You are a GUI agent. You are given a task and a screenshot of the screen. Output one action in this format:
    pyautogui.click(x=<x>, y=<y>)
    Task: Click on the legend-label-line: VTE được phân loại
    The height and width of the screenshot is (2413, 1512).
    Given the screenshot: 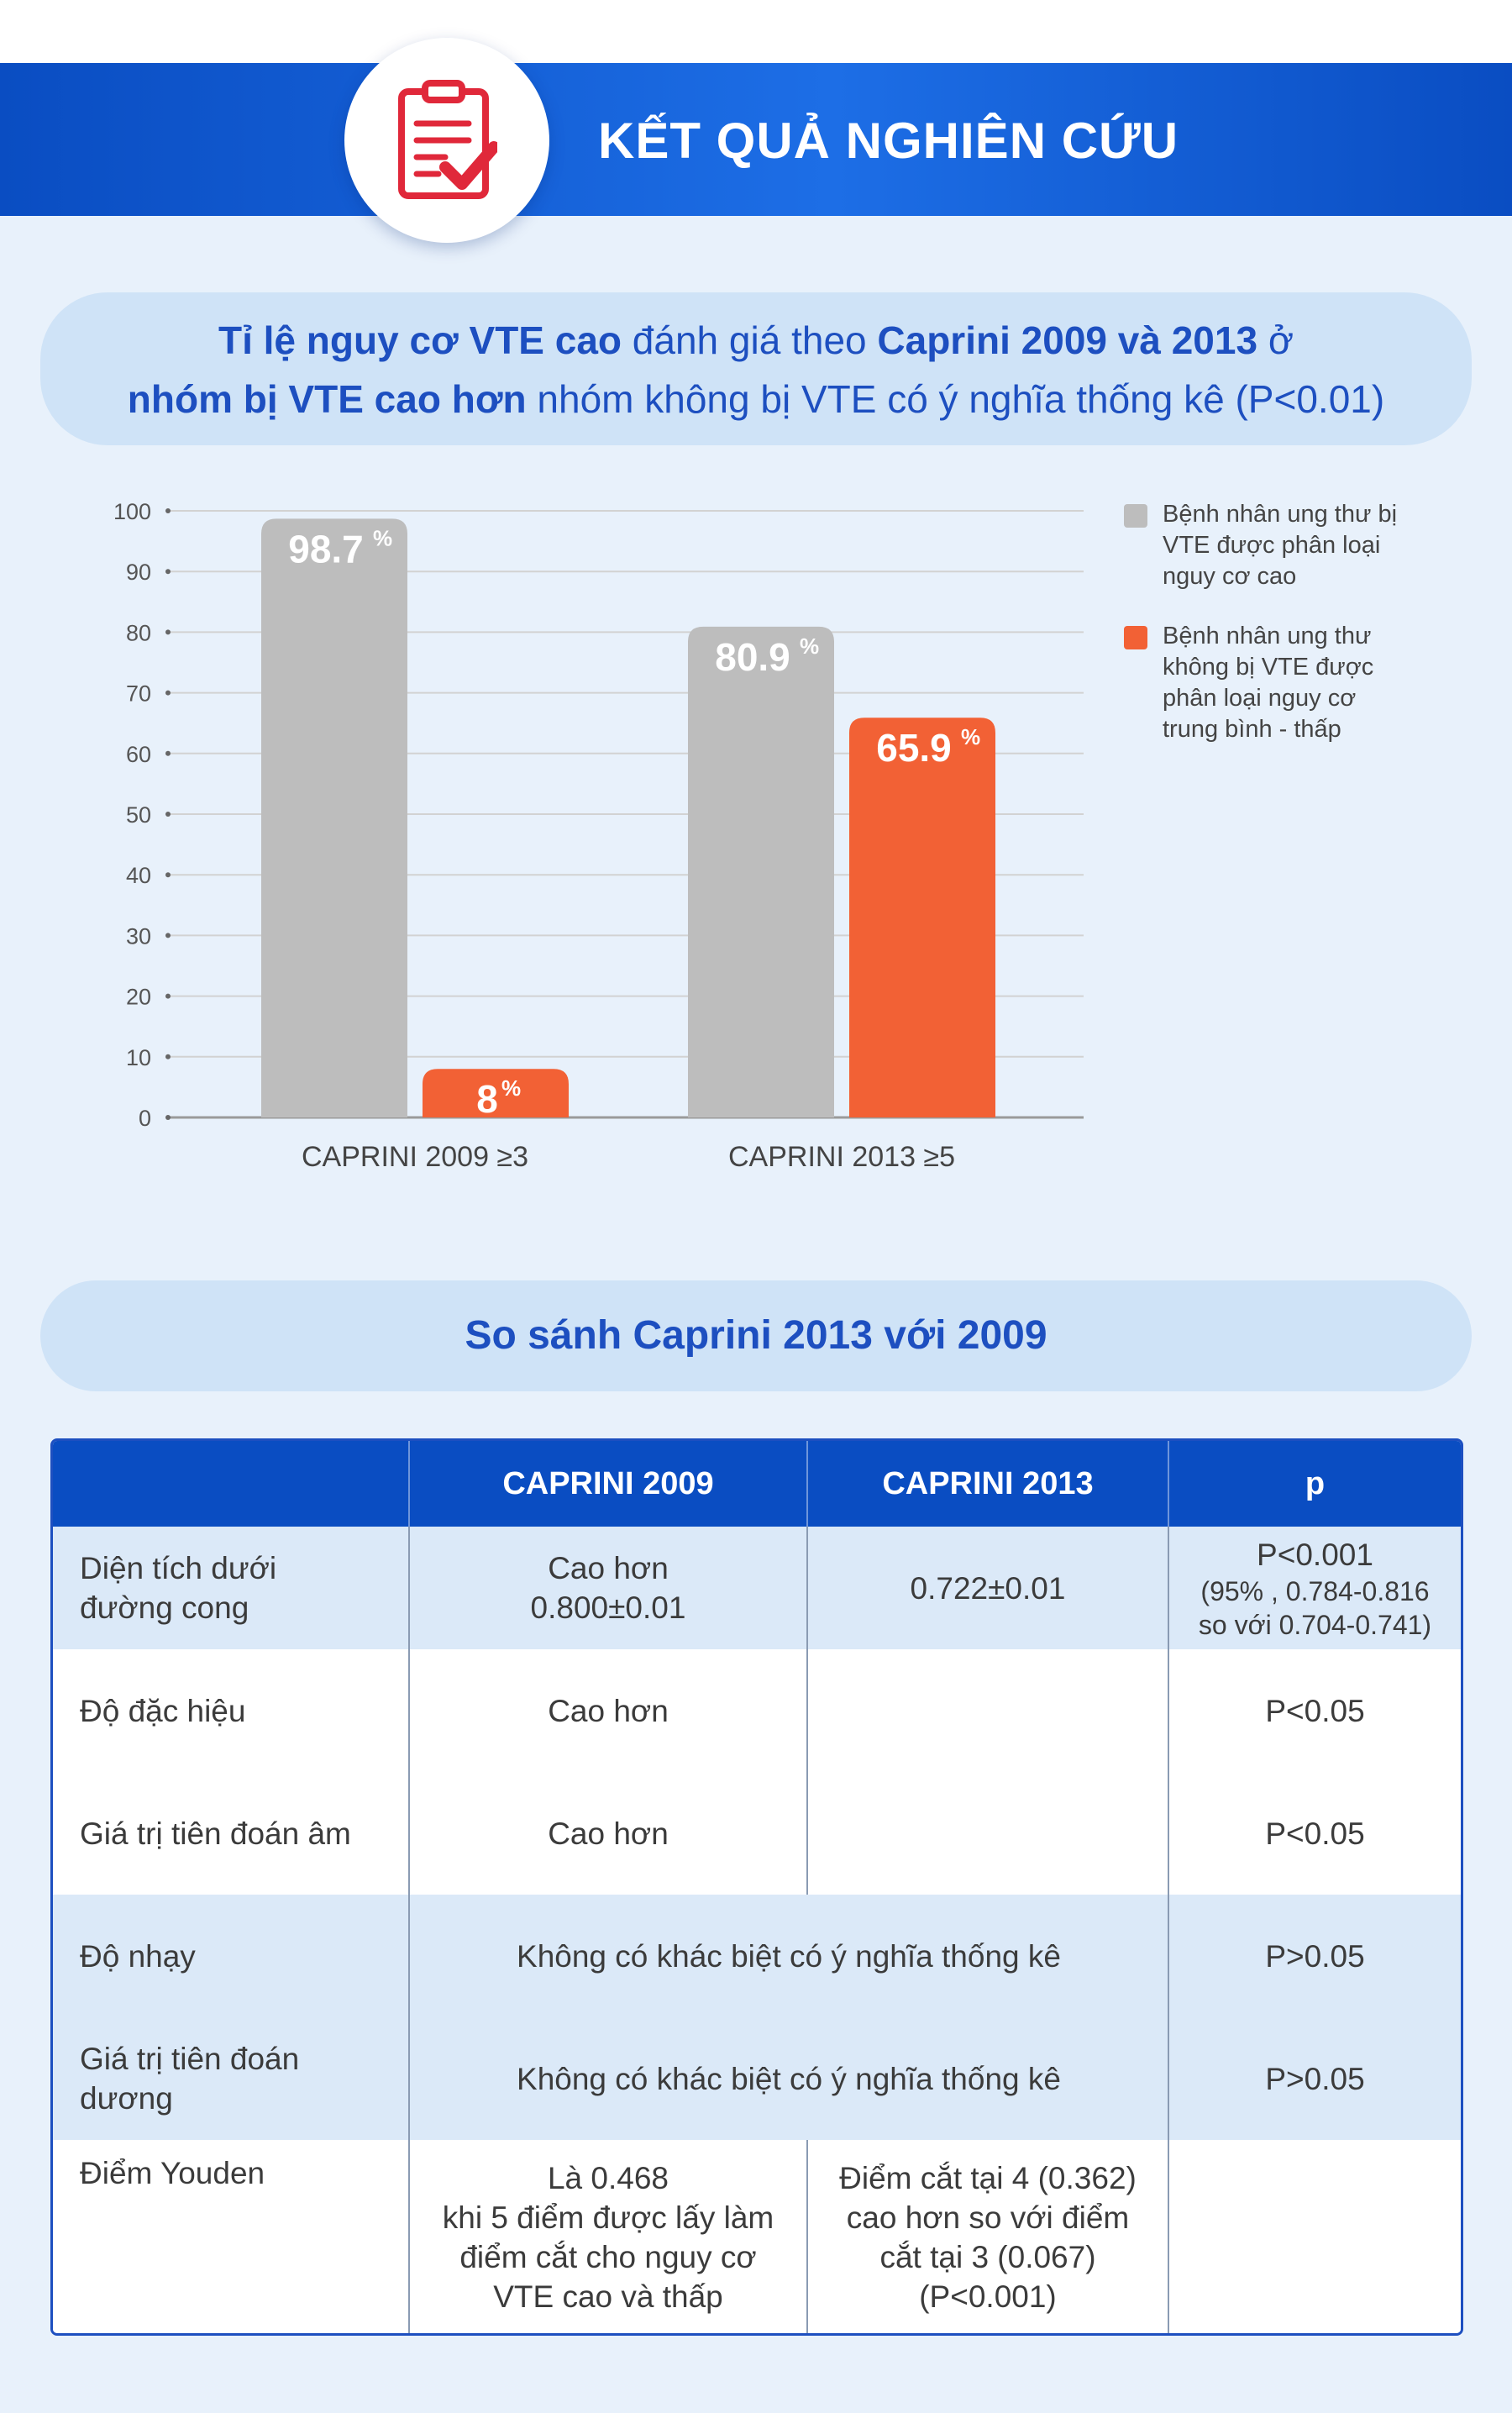 What is the action you would take?
    pyautogui.click(x=1272, y=545)
    